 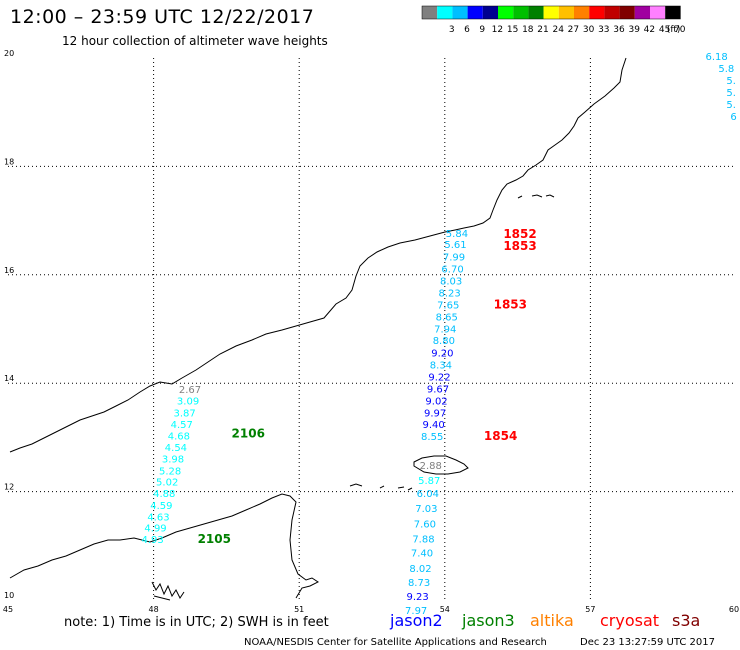 What do you see at coordinates (161, 506) in the screenshot?
I see `swh-value: 4.59` at bounding box center [161, 506].